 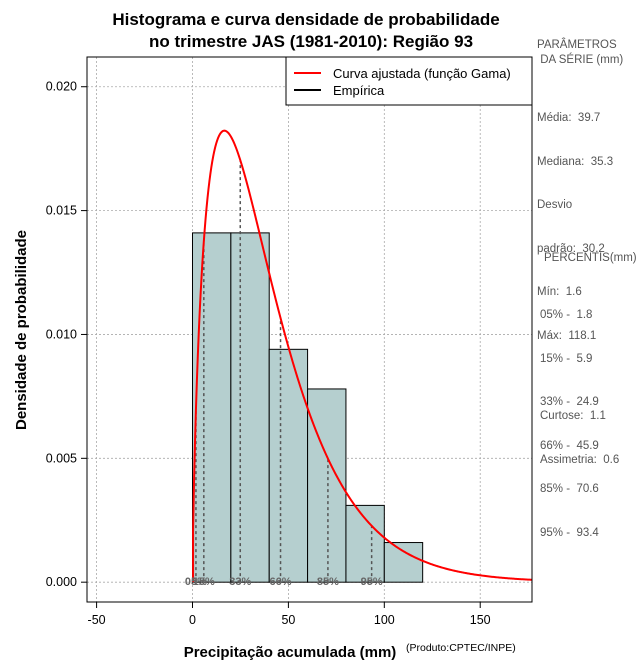 I want to click on x-axis: -50 0 50 100 150, so click(x=289, y=614).